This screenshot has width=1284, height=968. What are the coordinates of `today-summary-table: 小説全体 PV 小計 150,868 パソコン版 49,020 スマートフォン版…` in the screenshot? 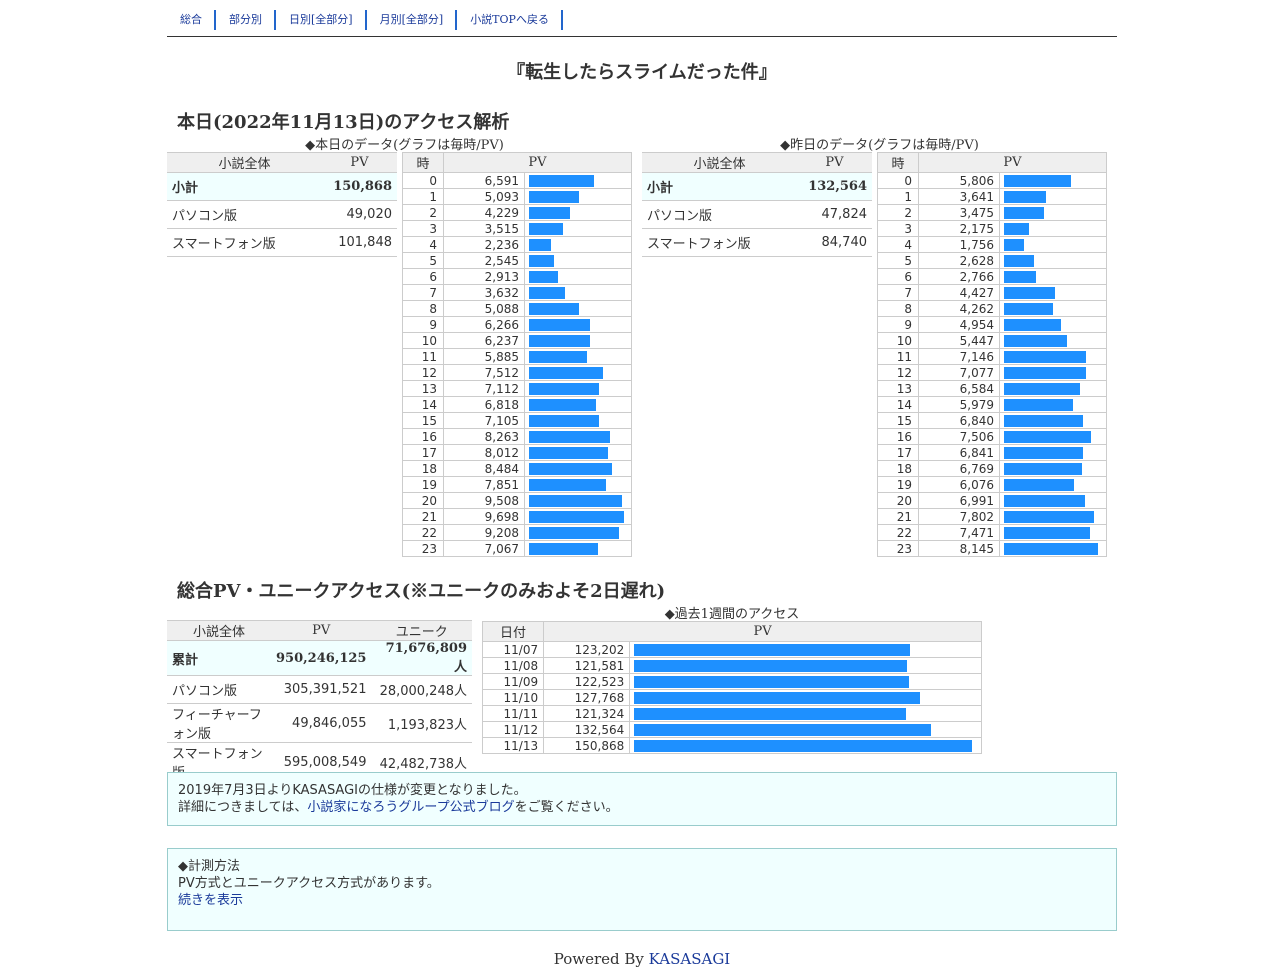 It's located at (282, 204).